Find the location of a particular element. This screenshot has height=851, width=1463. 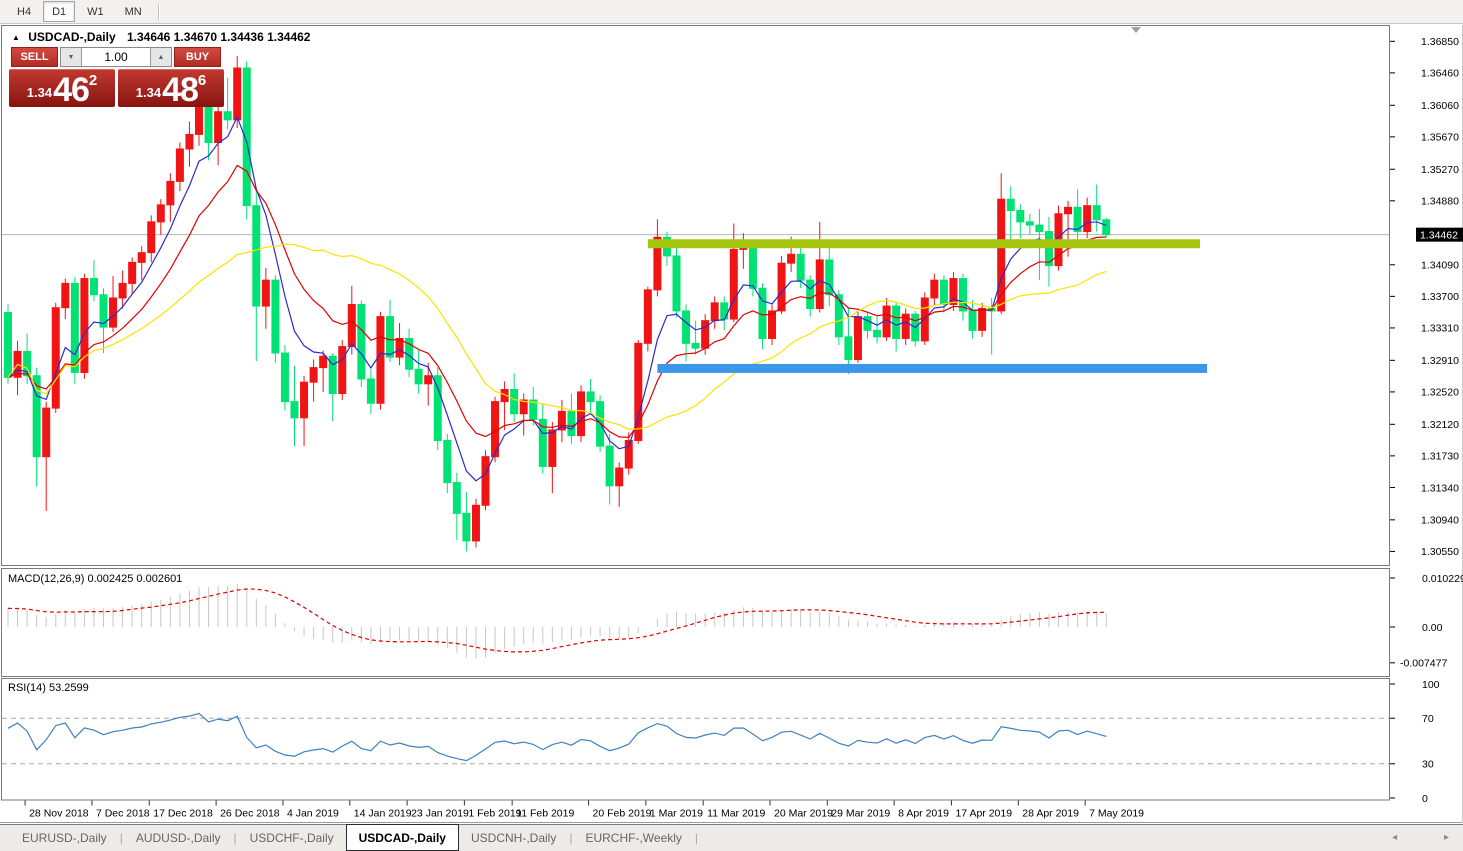

toolbar-separator is located at coordinates (158, 11).